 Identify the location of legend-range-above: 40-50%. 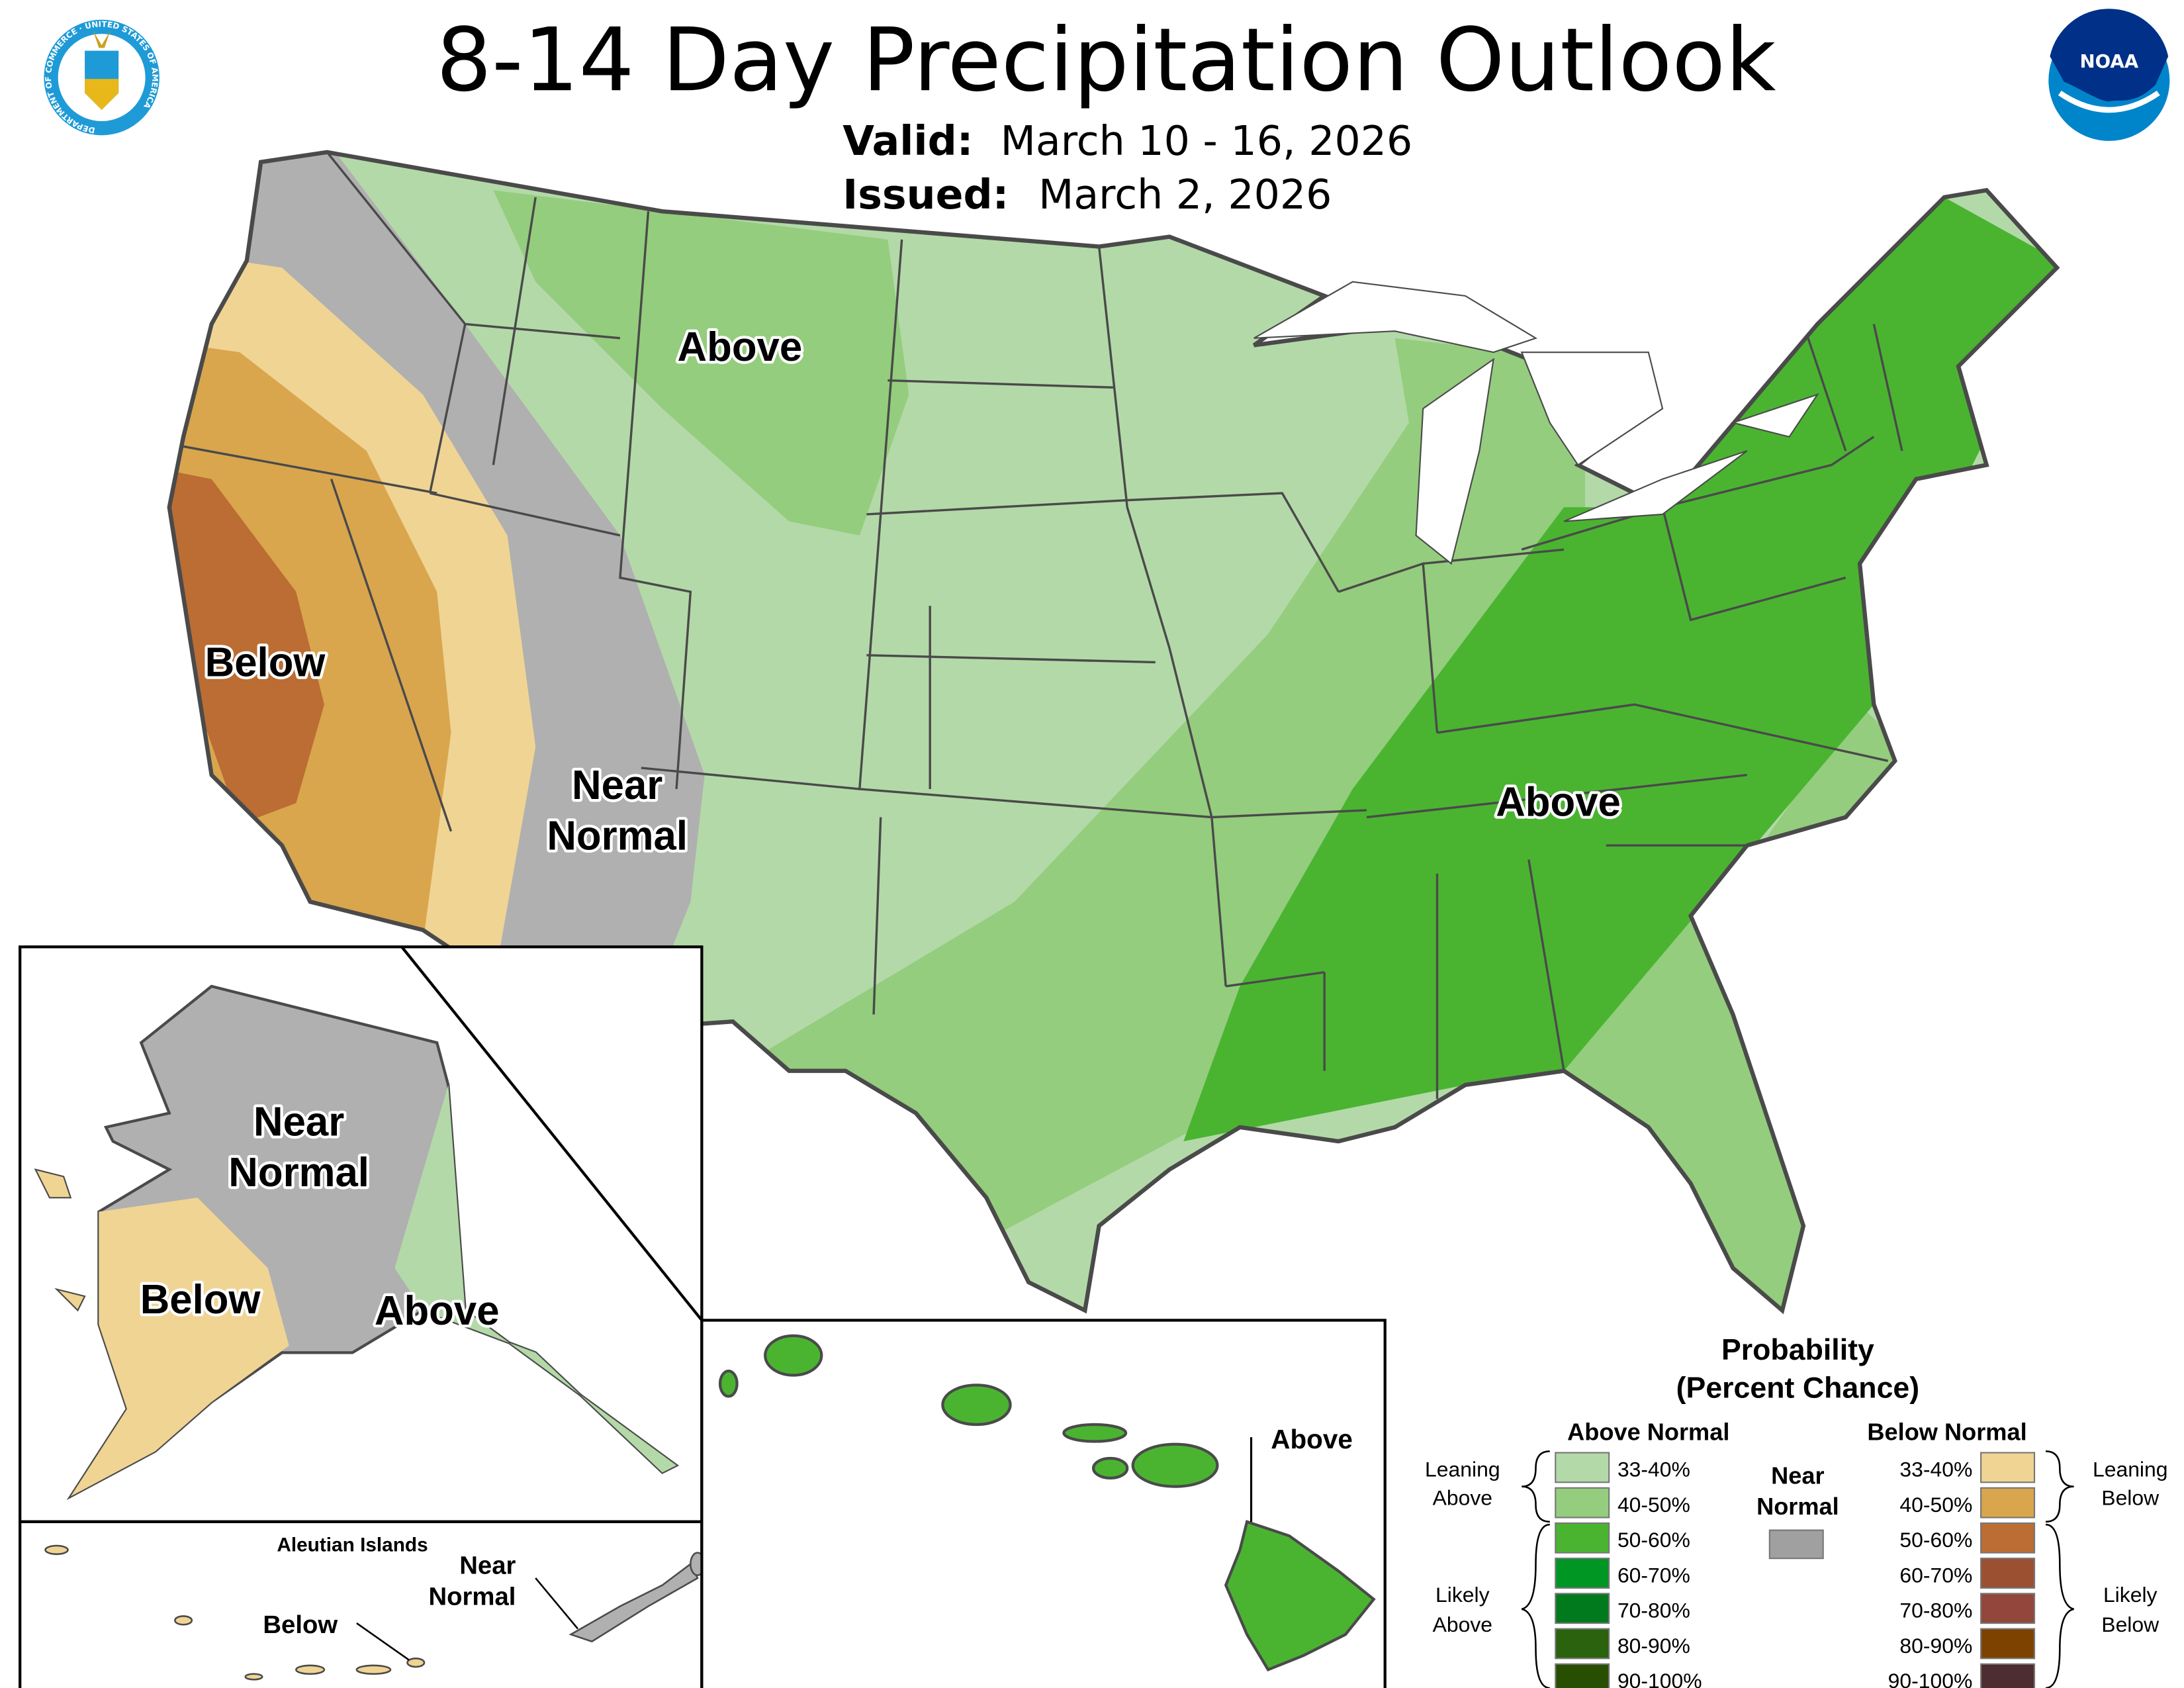
(1653, 1505).